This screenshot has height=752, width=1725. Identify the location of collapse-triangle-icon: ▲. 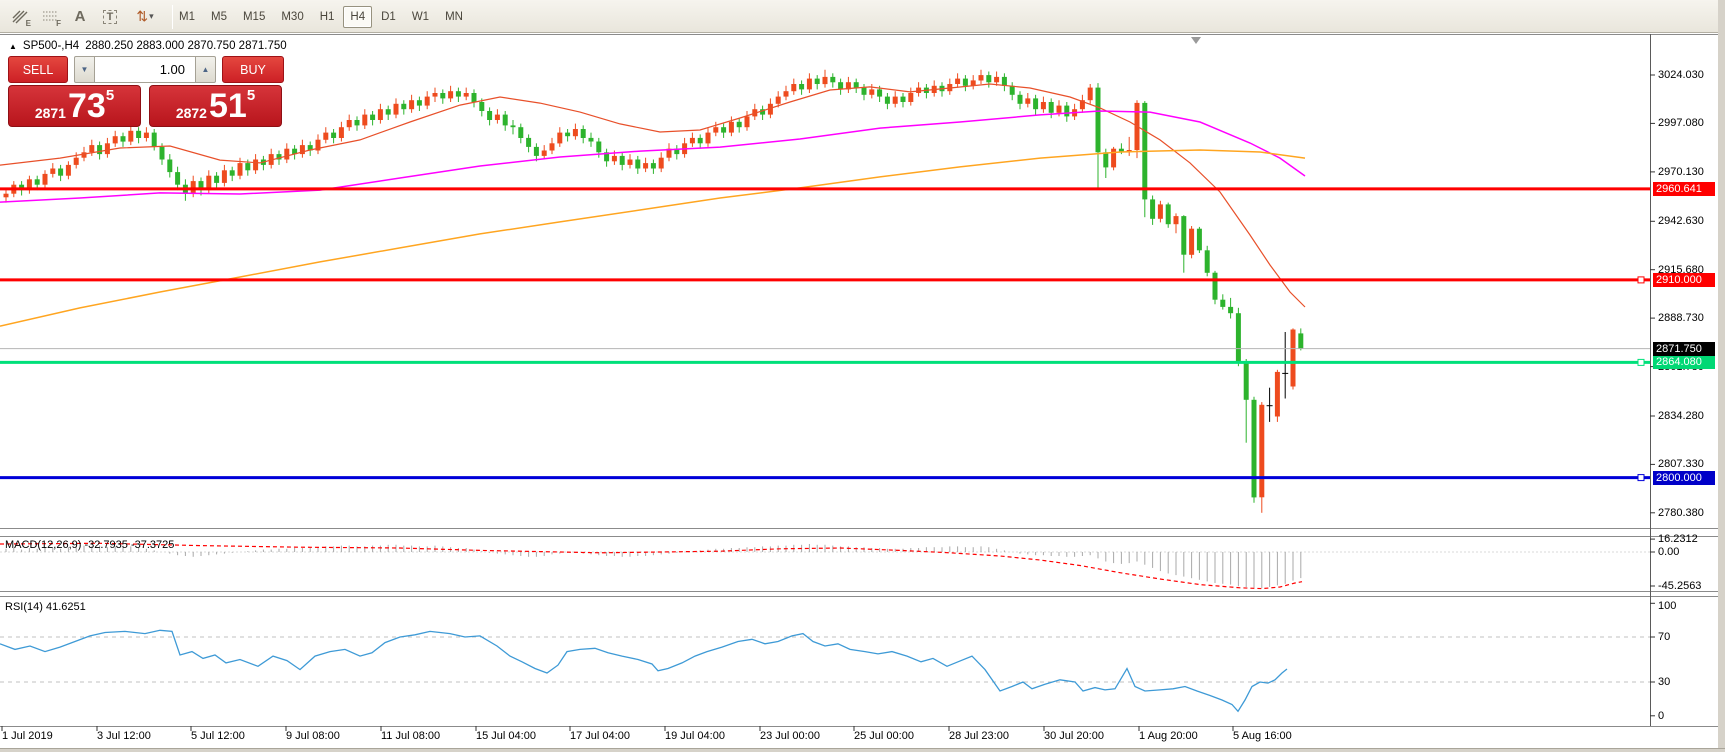
(13, 46).